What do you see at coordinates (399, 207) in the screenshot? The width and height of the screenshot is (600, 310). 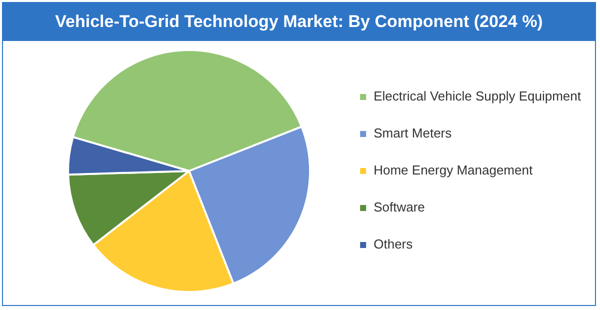 I see `legend-label: Software` at bounding box center [399, 207].